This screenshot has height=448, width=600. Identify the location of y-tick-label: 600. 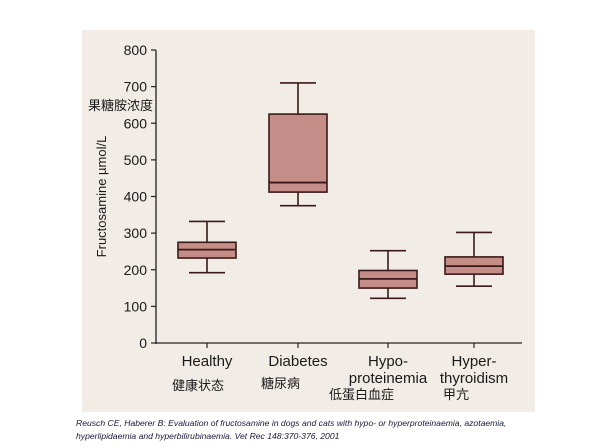
(136, 123).